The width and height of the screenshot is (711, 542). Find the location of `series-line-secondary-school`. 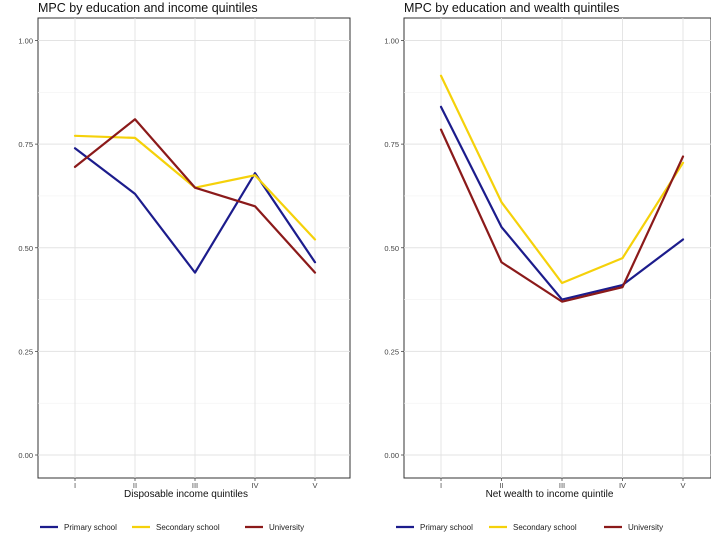

series-line-secondary-school is located at coordinates (562, 179).